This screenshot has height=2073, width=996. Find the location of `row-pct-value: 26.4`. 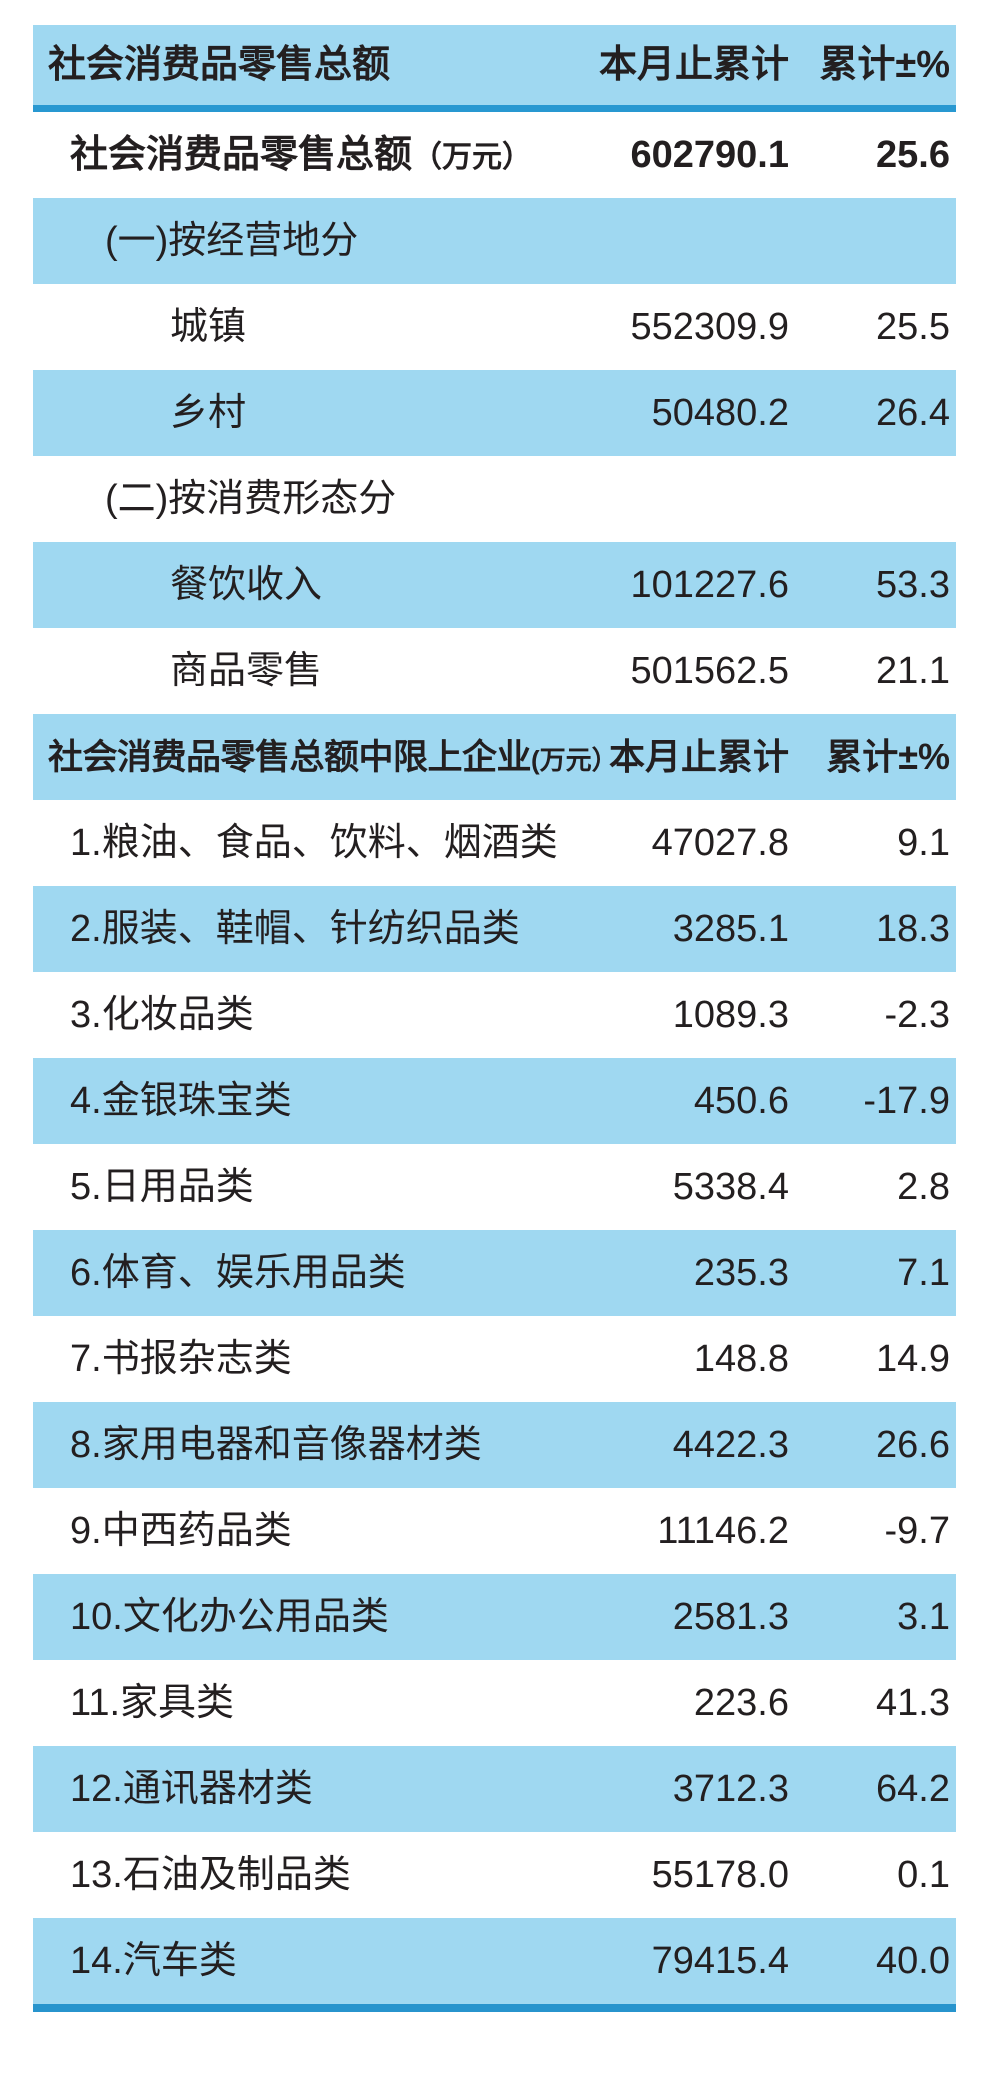

row-pct-value: 26.4 is located at coordinates (913, 413).